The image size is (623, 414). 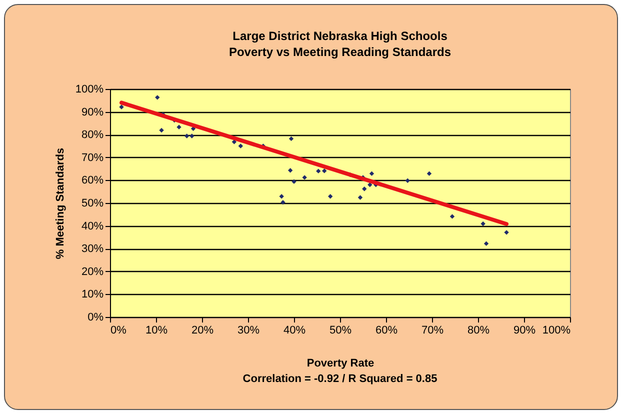 I want to click on x-tick-label: 80%, so click(x=478, y=330).